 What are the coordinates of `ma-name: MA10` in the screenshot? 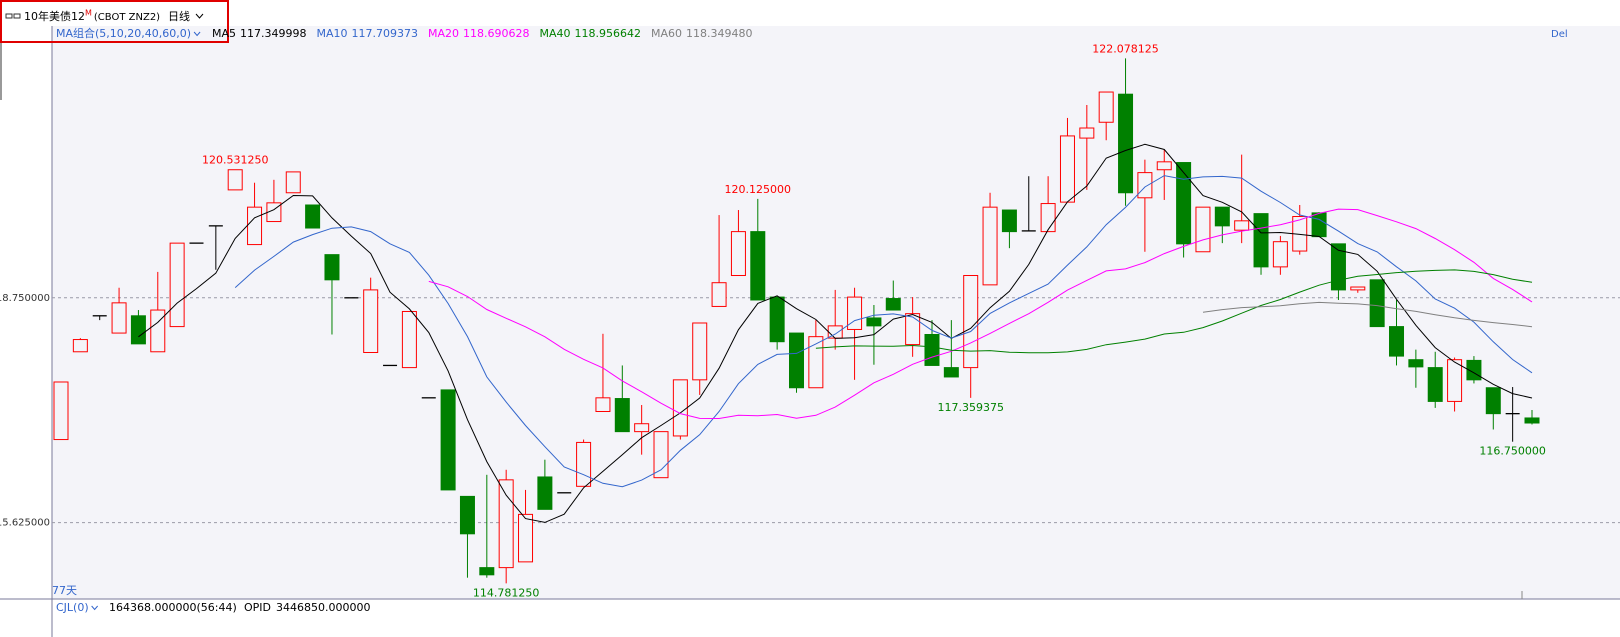 It's located at (332, 33).